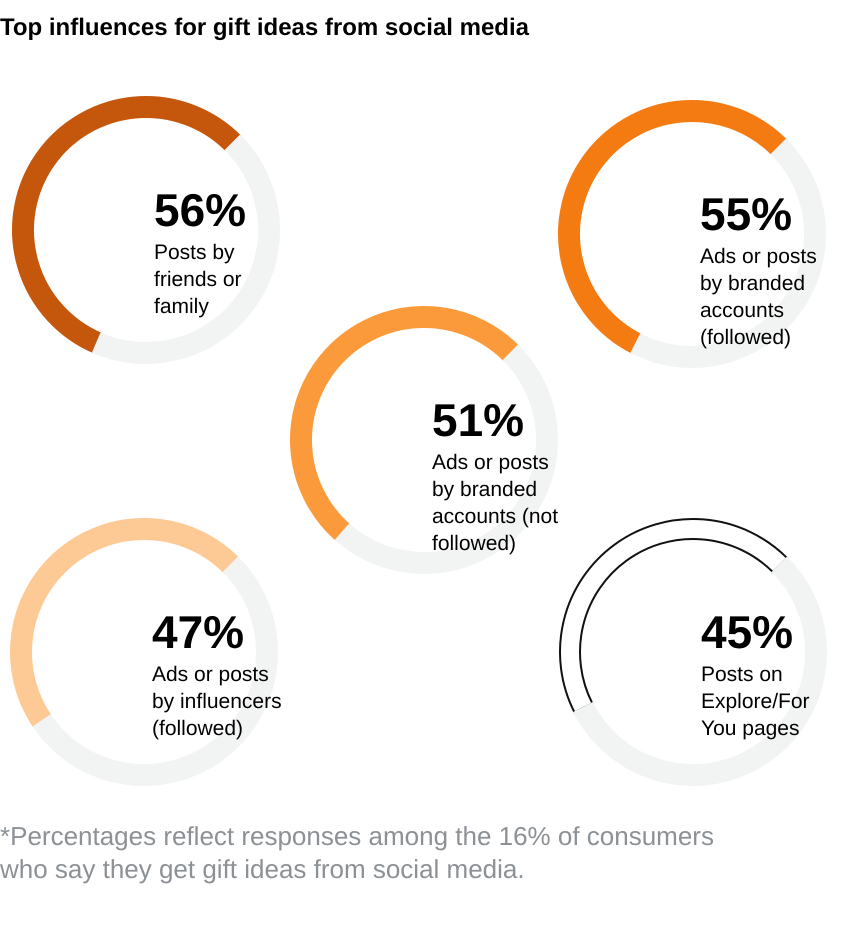 Image resolution: width=867 pixels, height=929 pixels. I want to click on text: Ads or posts by influencers (followed), so click(217, 701).